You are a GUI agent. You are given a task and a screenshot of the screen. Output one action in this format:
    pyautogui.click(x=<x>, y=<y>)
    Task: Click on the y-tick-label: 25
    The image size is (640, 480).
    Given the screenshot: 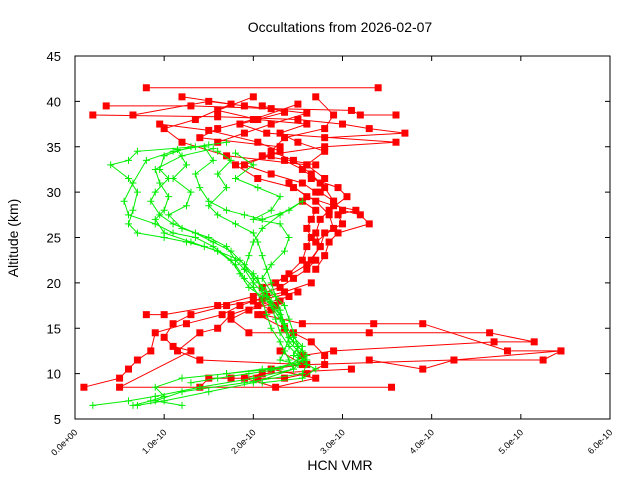 What is the action you would take?
    pyautogui.click(x=54, y=238)
    